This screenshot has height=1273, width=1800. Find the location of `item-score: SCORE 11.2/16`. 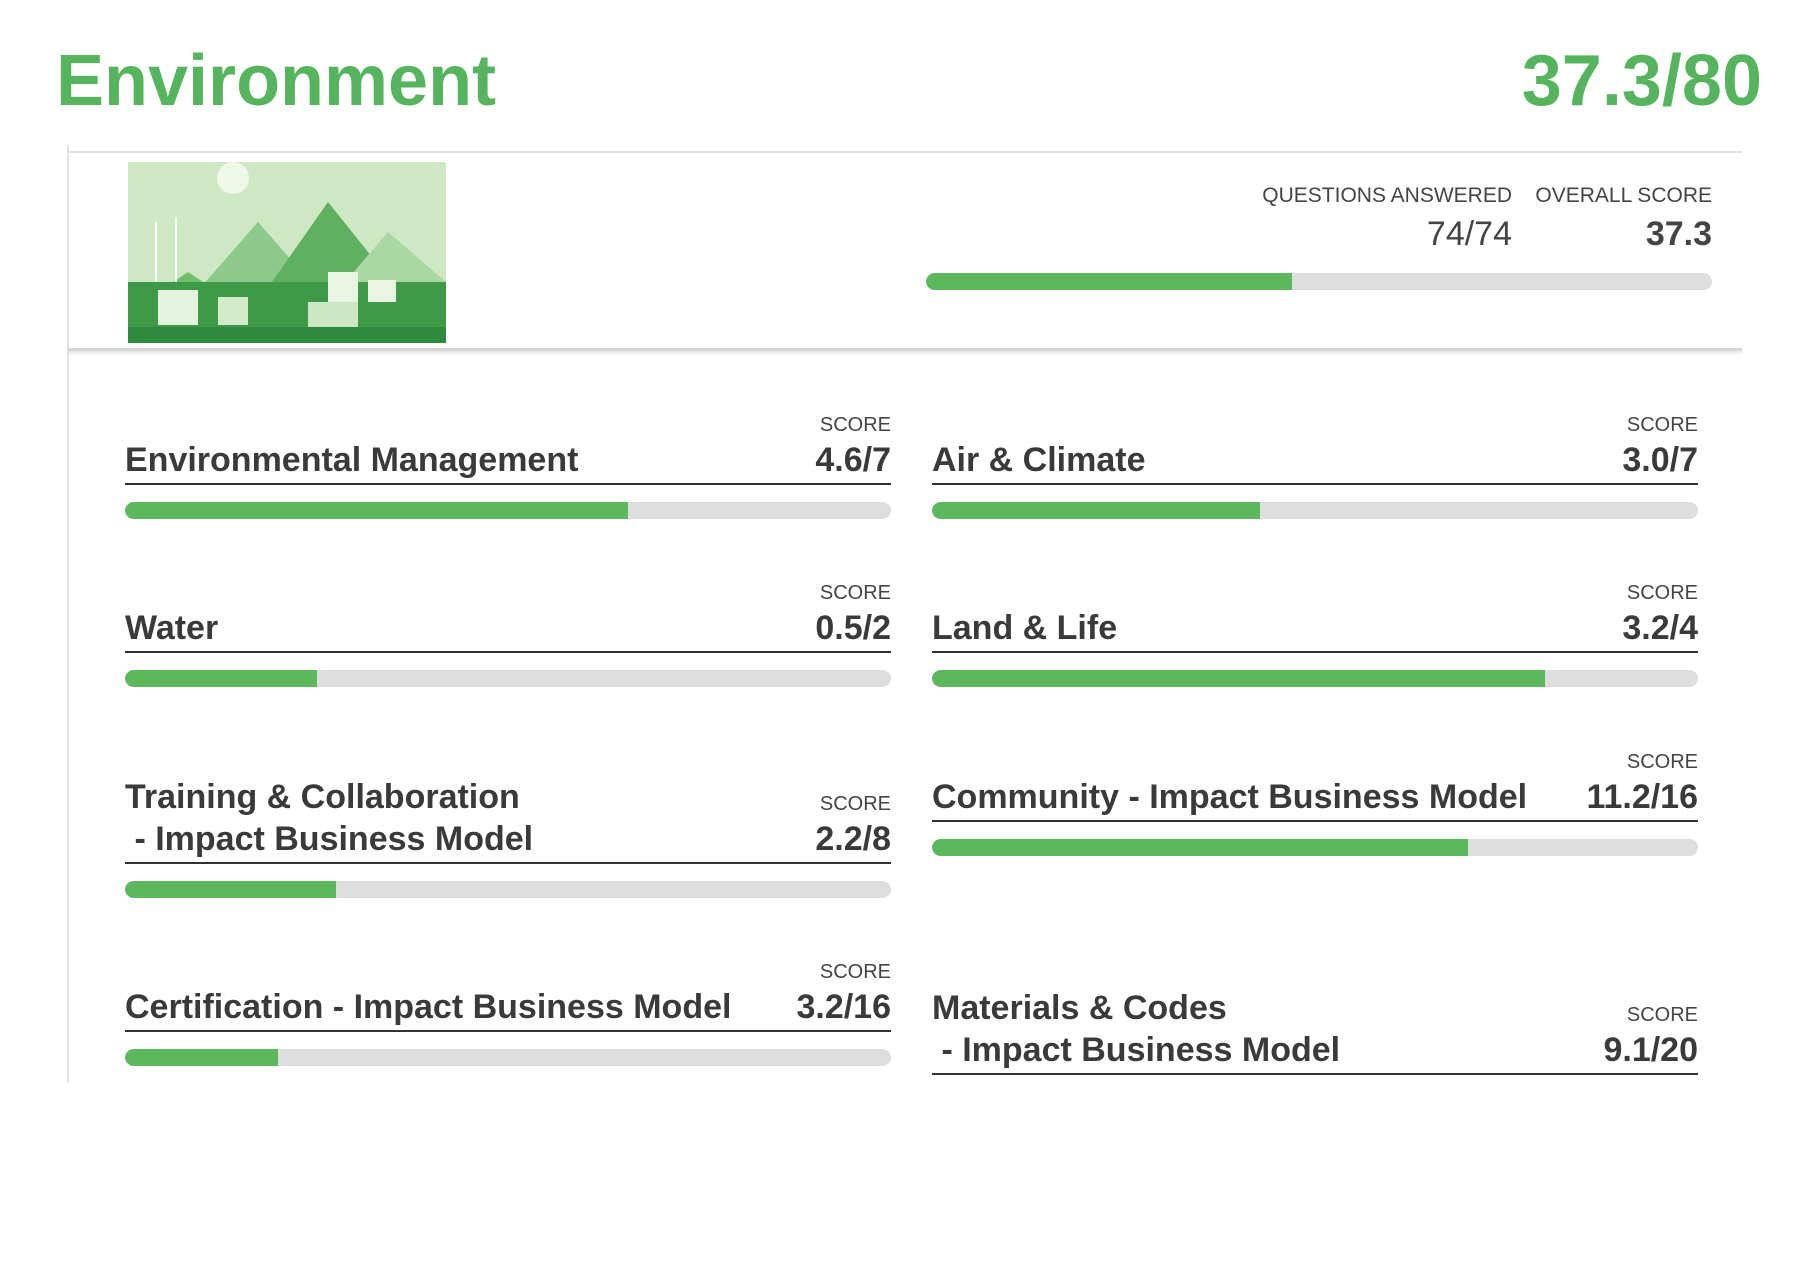

item-score: SCORE 11.2/16 is located at coordinates (1642, 783).